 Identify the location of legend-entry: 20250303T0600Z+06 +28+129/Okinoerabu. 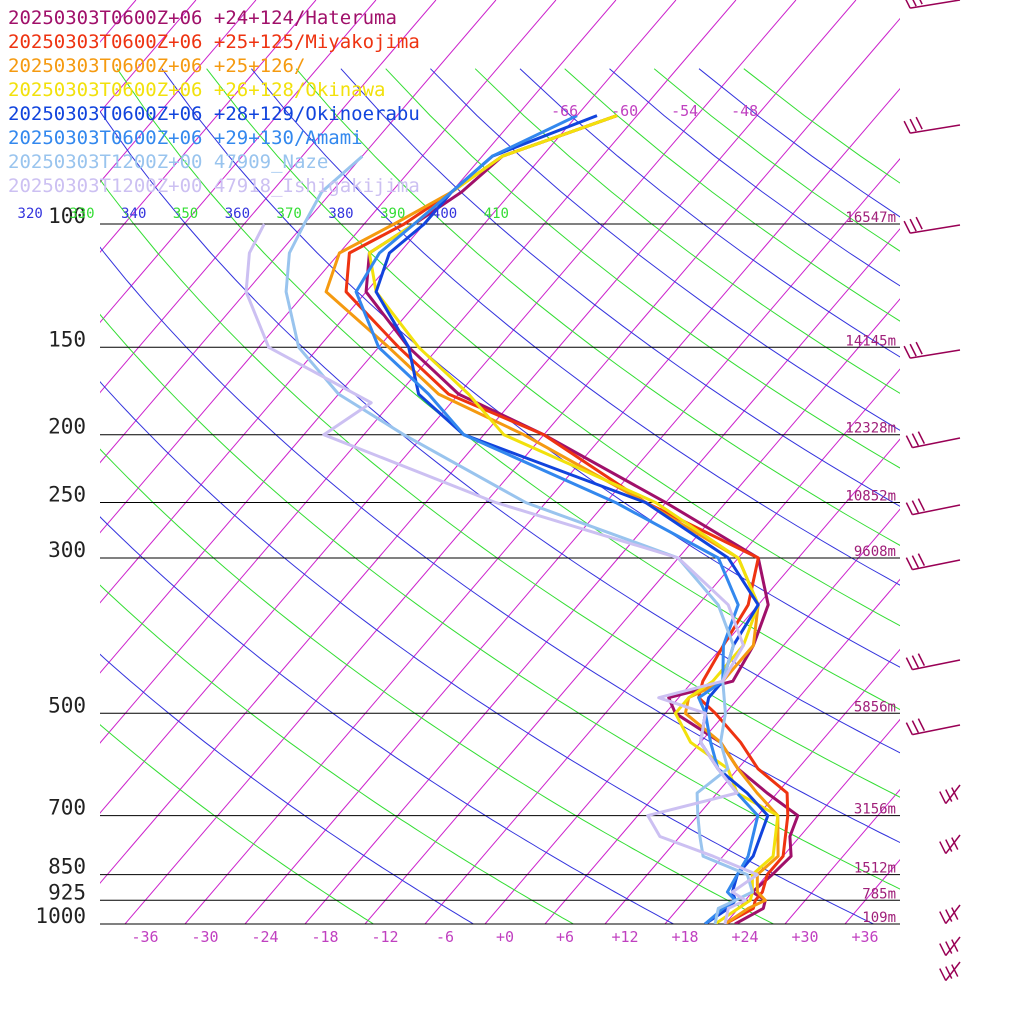
(214, 114).